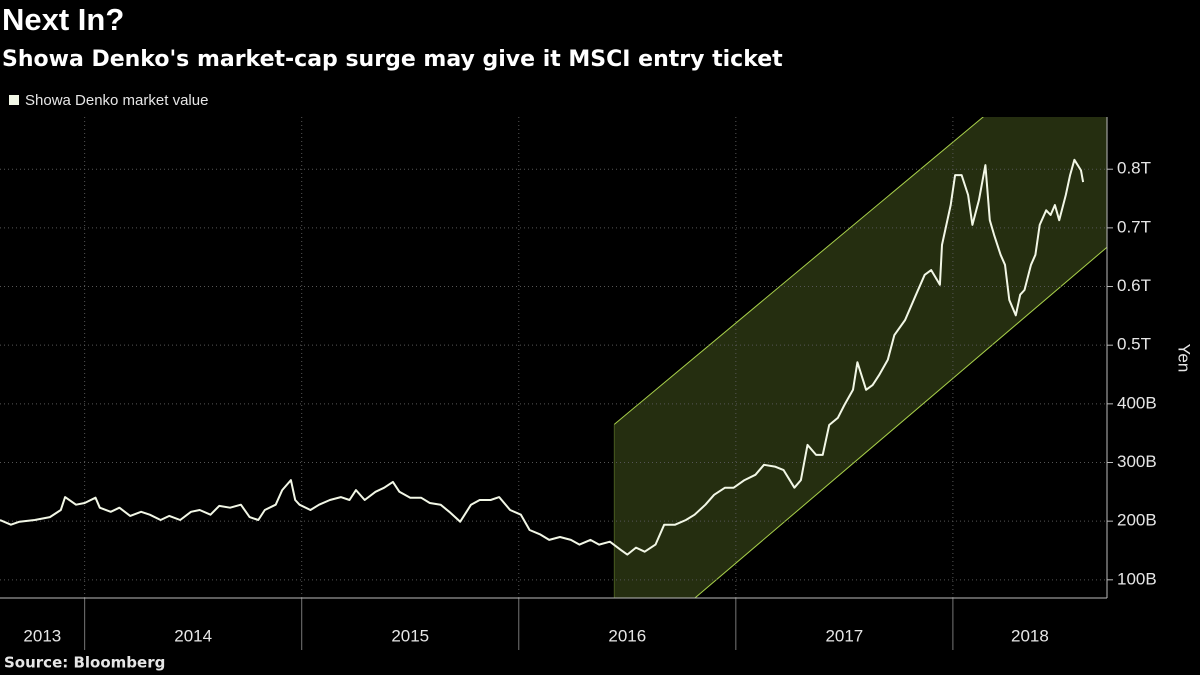 The height and width of the screenshot is (675, 1200). Describe the element at coordinates (1134, 344) in the screenshot. I see `y-tick-label: 0.5T` at that location.